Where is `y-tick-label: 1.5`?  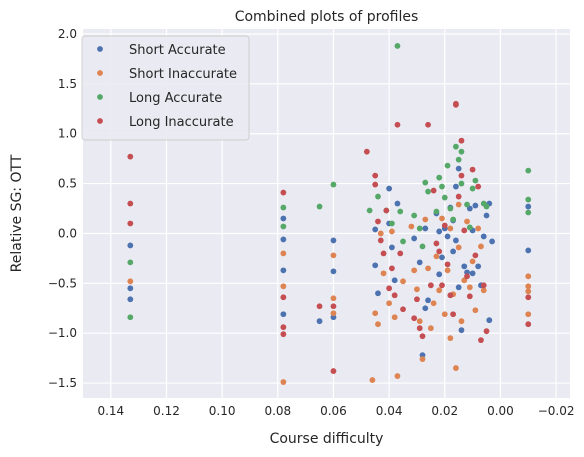
y-tick-label: 1.5 is located at coordinates (67, 84).